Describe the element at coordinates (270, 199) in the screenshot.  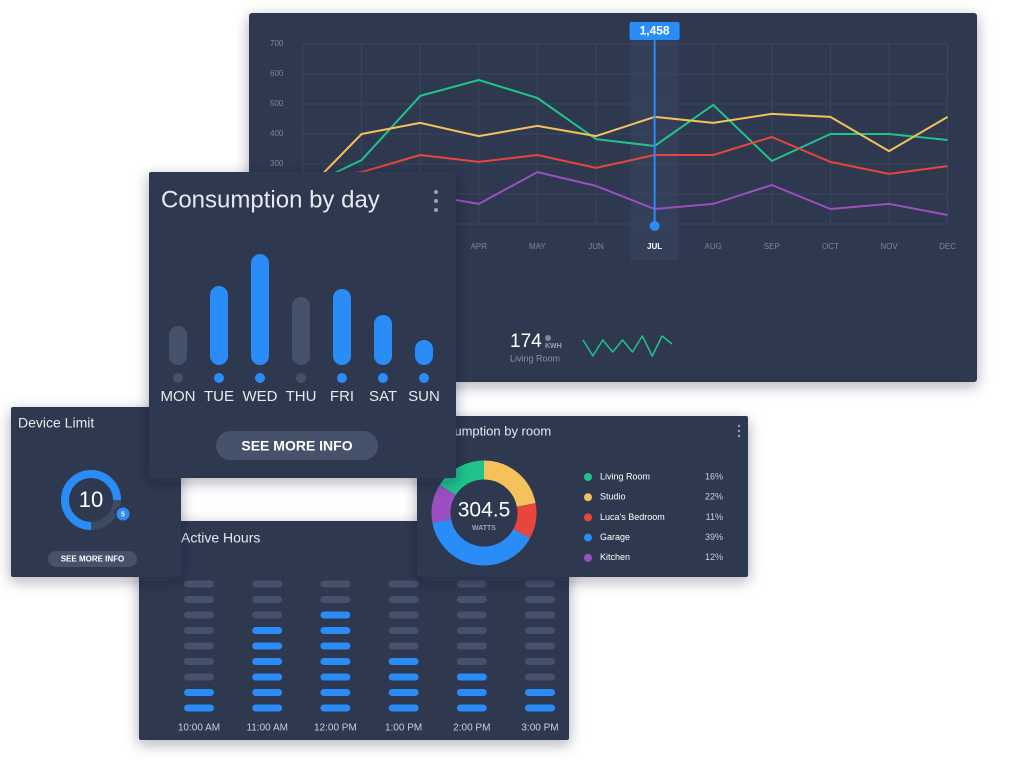
I see `card-title: Consumption by day` at that location.